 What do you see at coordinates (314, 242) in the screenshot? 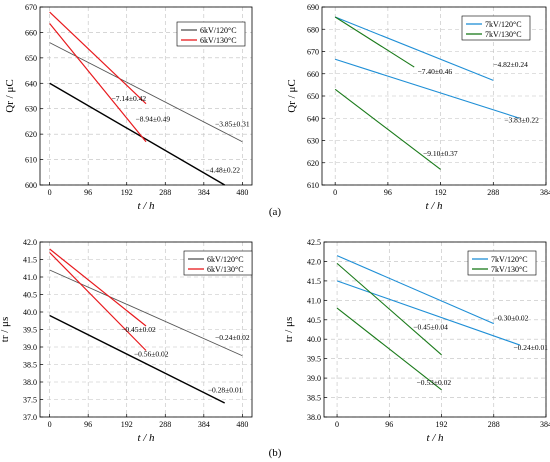
I see `y-tick-label: 42.5` at bounding box center [314, 242].